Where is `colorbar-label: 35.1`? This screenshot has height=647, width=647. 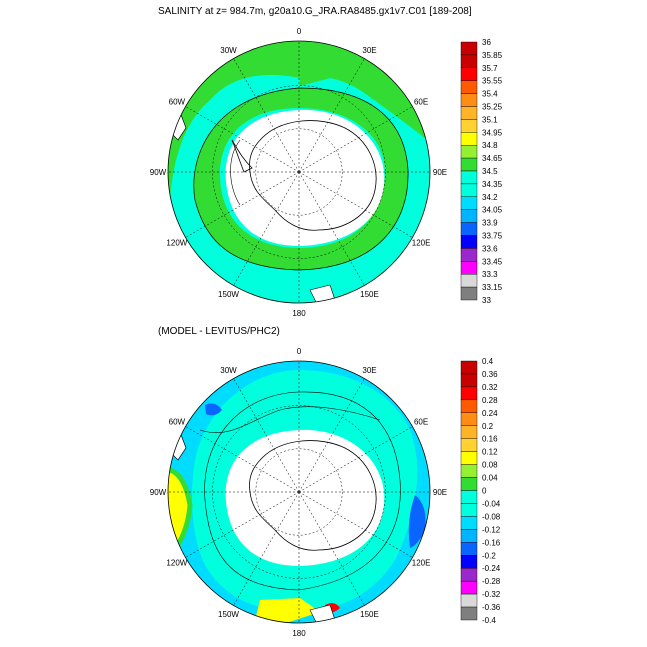 colorbar-label: 35.1 is located at coordinates (490, 119).